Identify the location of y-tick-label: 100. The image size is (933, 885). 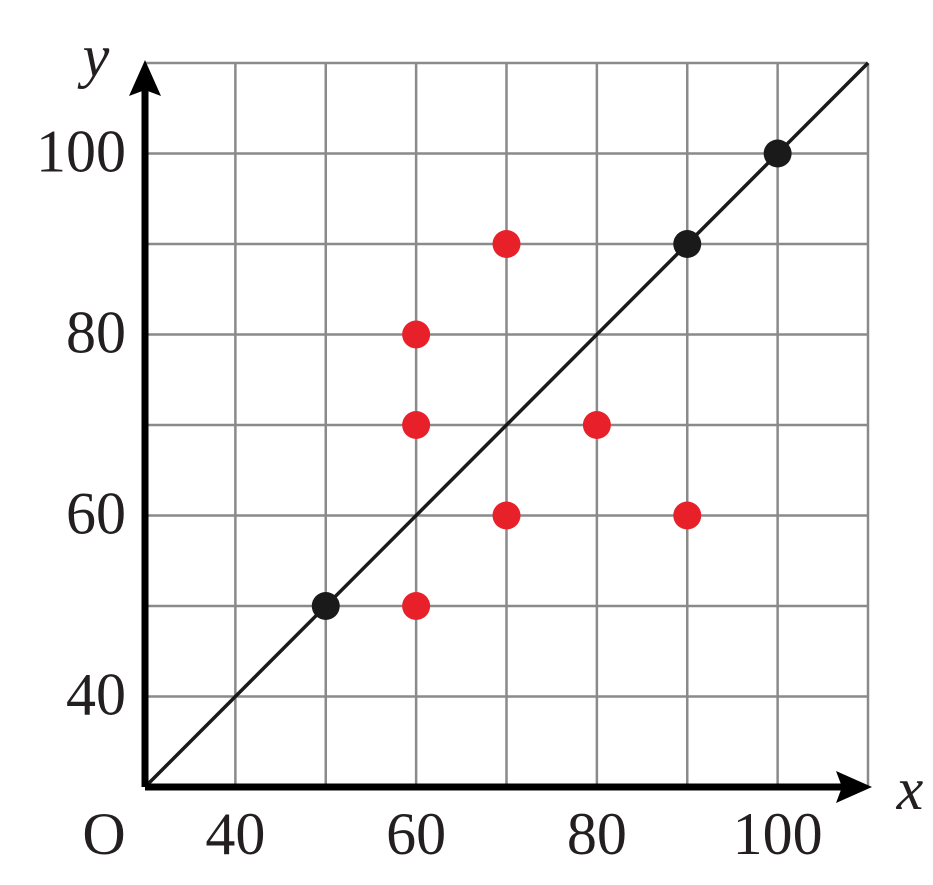
(81, 151).